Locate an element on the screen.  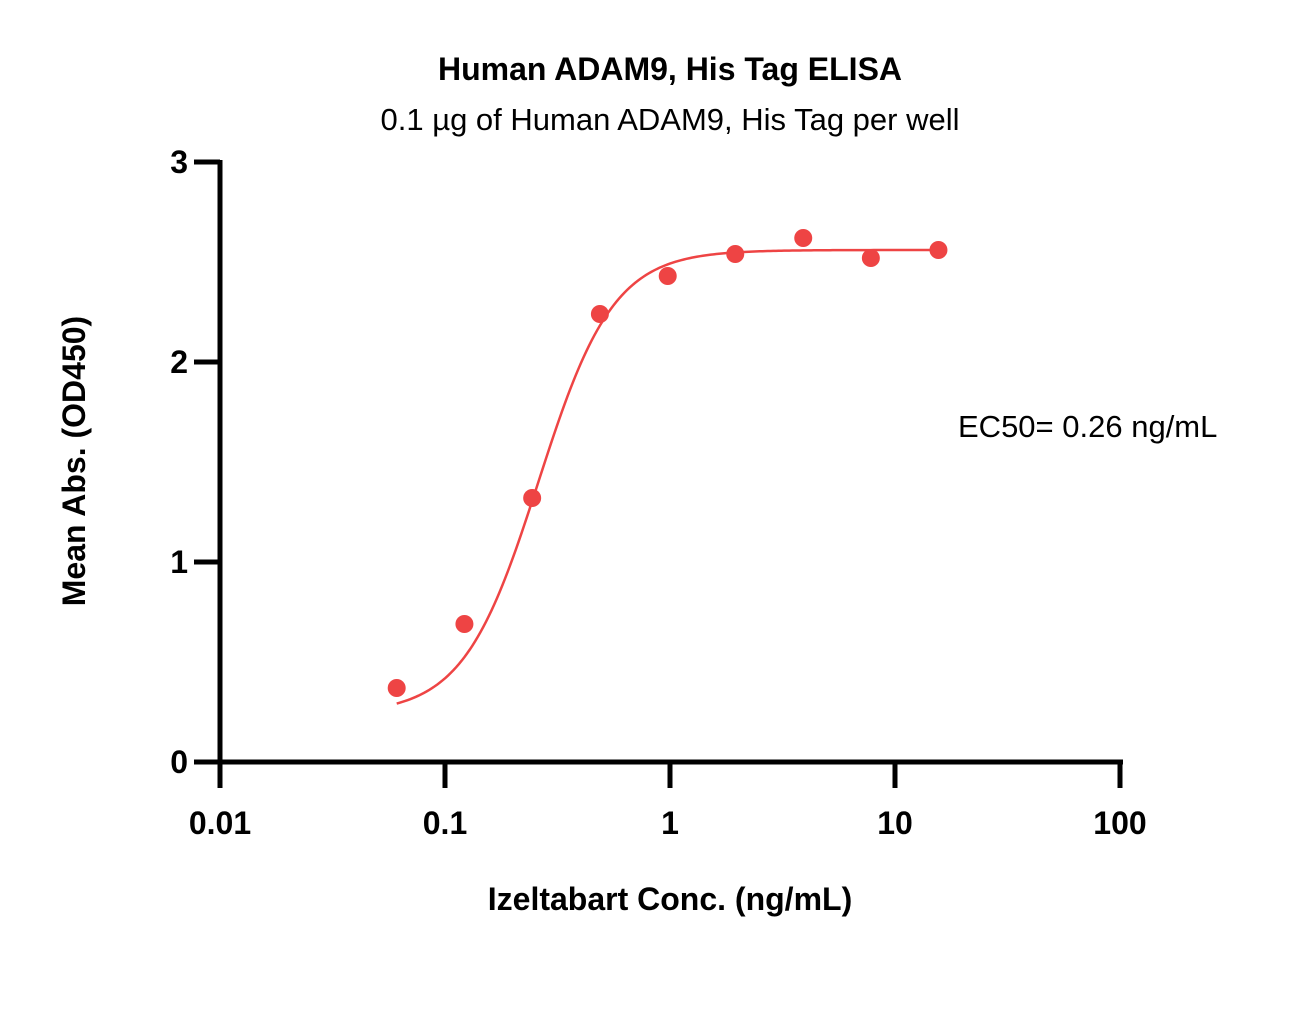
chart-subtitle: 0.1 µg of Human ADAM9, His Tag per well is located at coordinates (670, 119).